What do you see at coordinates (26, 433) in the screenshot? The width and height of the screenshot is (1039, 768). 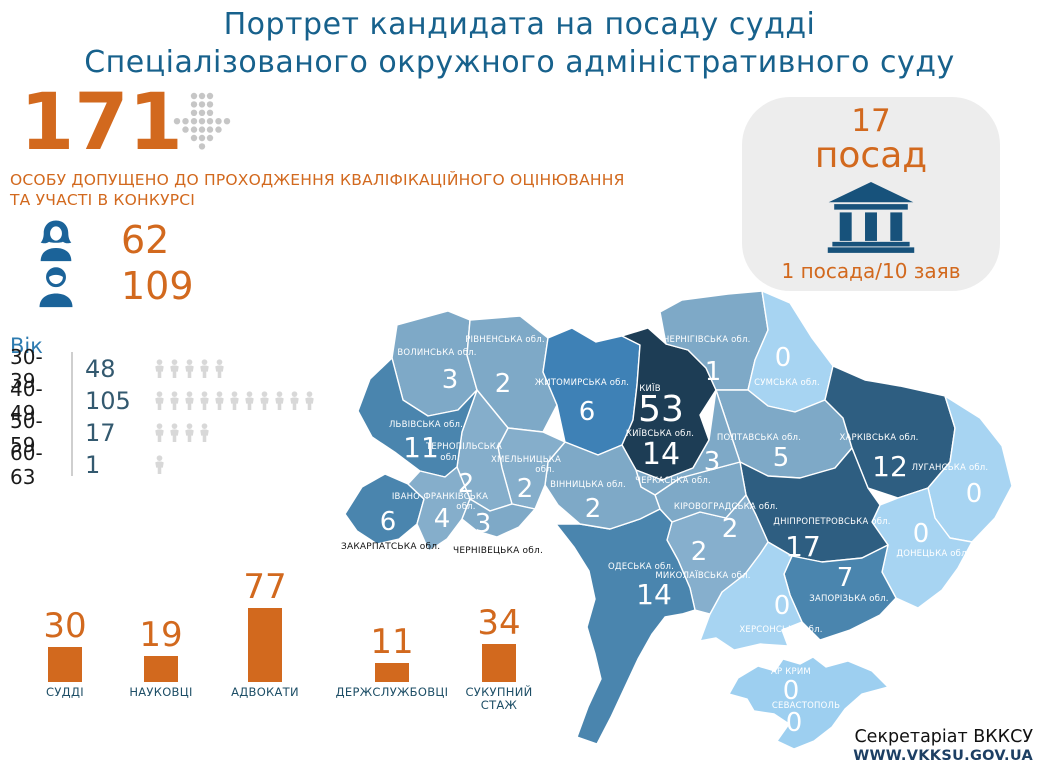 I see `age-range: 50-59` at bounding box center [26, 433].